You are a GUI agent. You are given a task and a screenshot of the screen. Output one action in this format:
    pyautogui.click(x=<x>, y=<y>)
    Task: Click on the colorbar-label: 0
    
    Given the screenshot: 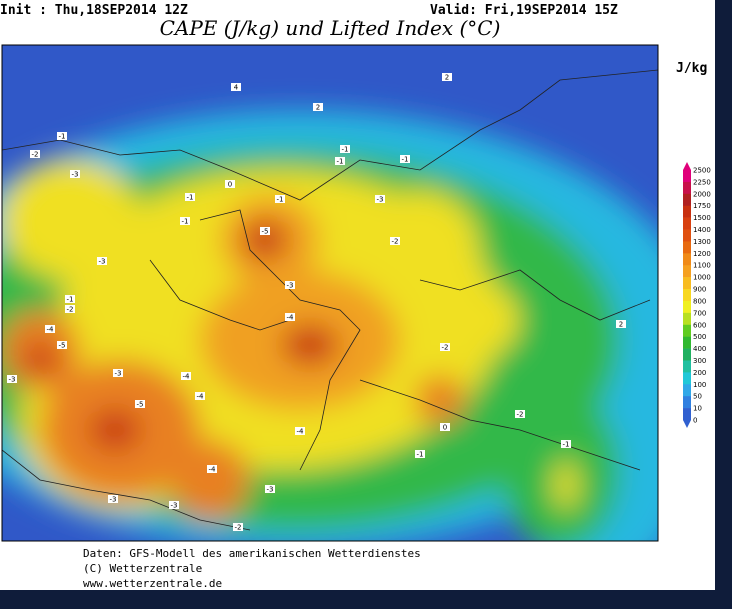 What is the action you would take?
    pyautogui.click(x=695, y=421)
    